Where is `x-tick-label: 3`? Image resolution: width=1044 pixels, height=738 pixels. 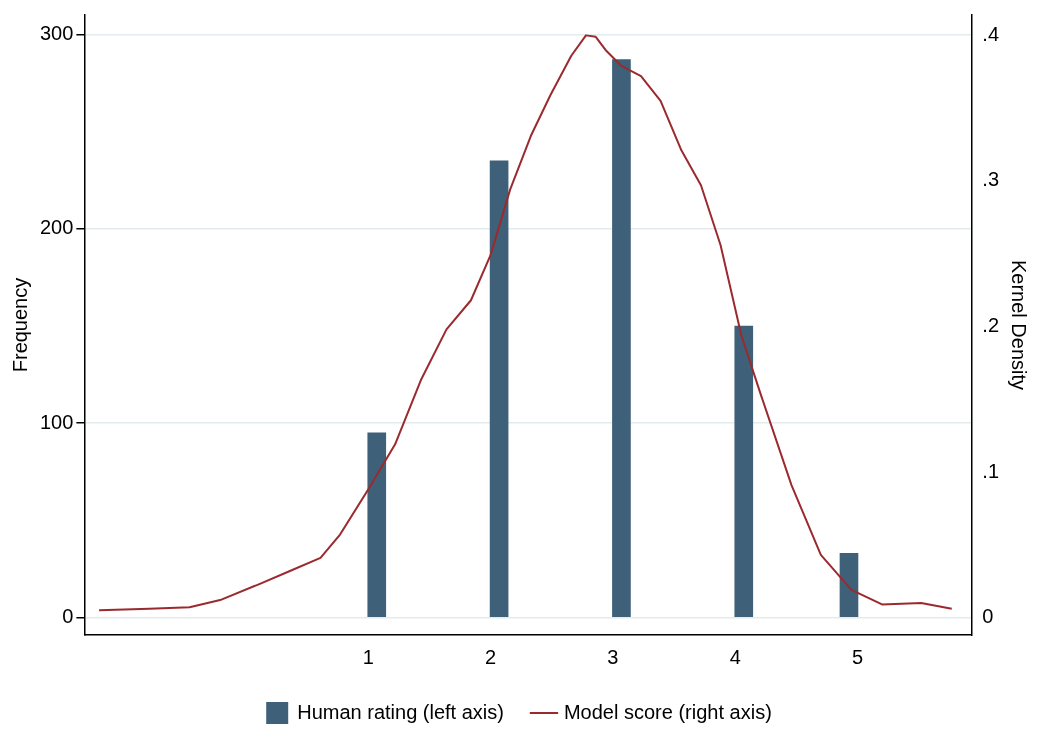 x-tick-label: 3 is located at coordinates (613, 656).